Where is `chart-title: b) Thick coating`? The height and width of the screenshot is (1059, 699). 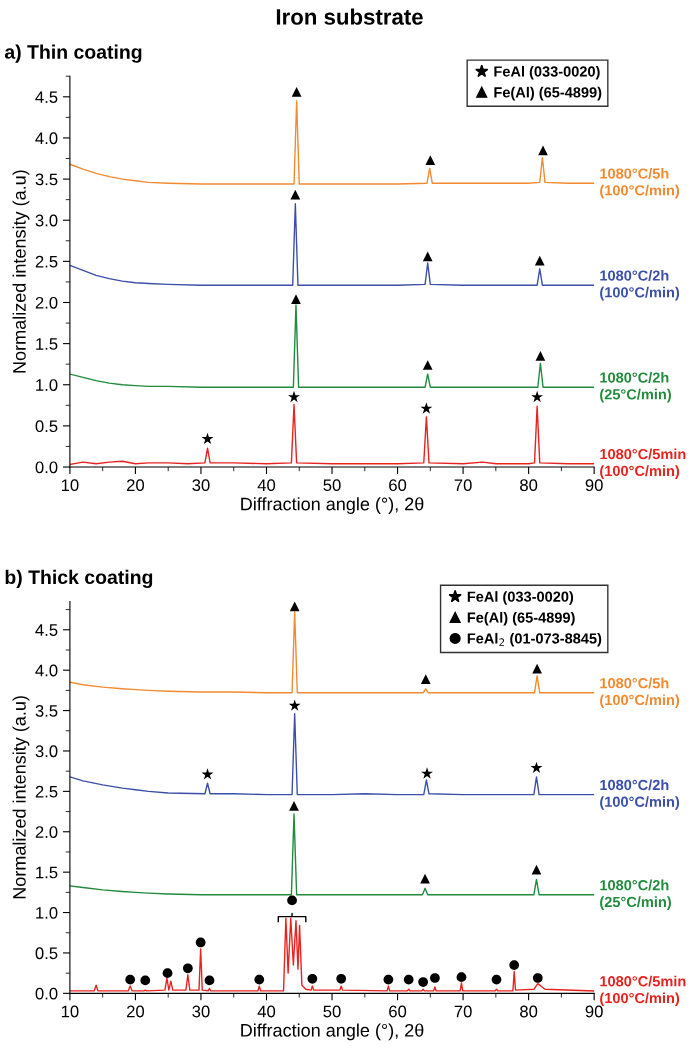 chart-title: b) Thick coating is located at coordinates (79, 578).